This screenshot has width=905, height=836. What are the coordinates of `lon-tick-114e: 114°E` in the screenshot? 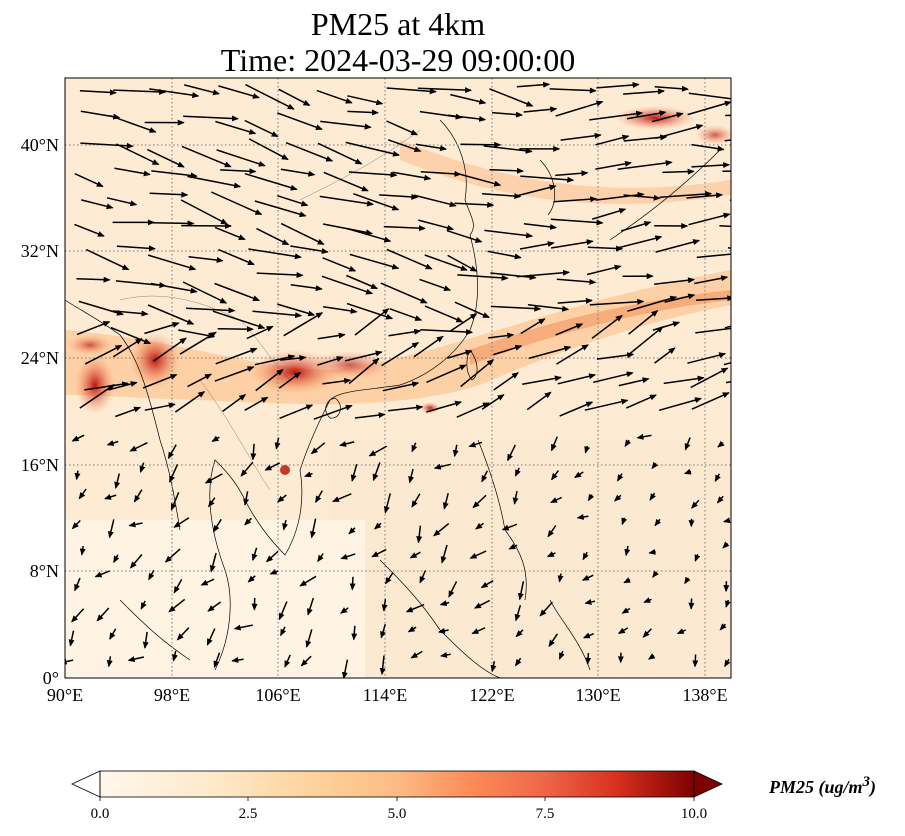 It's located at (385, 695).